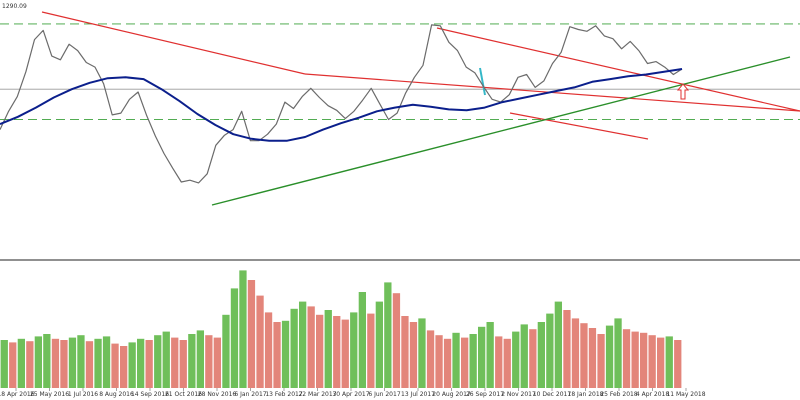 The width and height of the screenshot is (800, 400). I want to click on x-tick-label: 26 Sep 2017, so click(485, 394).